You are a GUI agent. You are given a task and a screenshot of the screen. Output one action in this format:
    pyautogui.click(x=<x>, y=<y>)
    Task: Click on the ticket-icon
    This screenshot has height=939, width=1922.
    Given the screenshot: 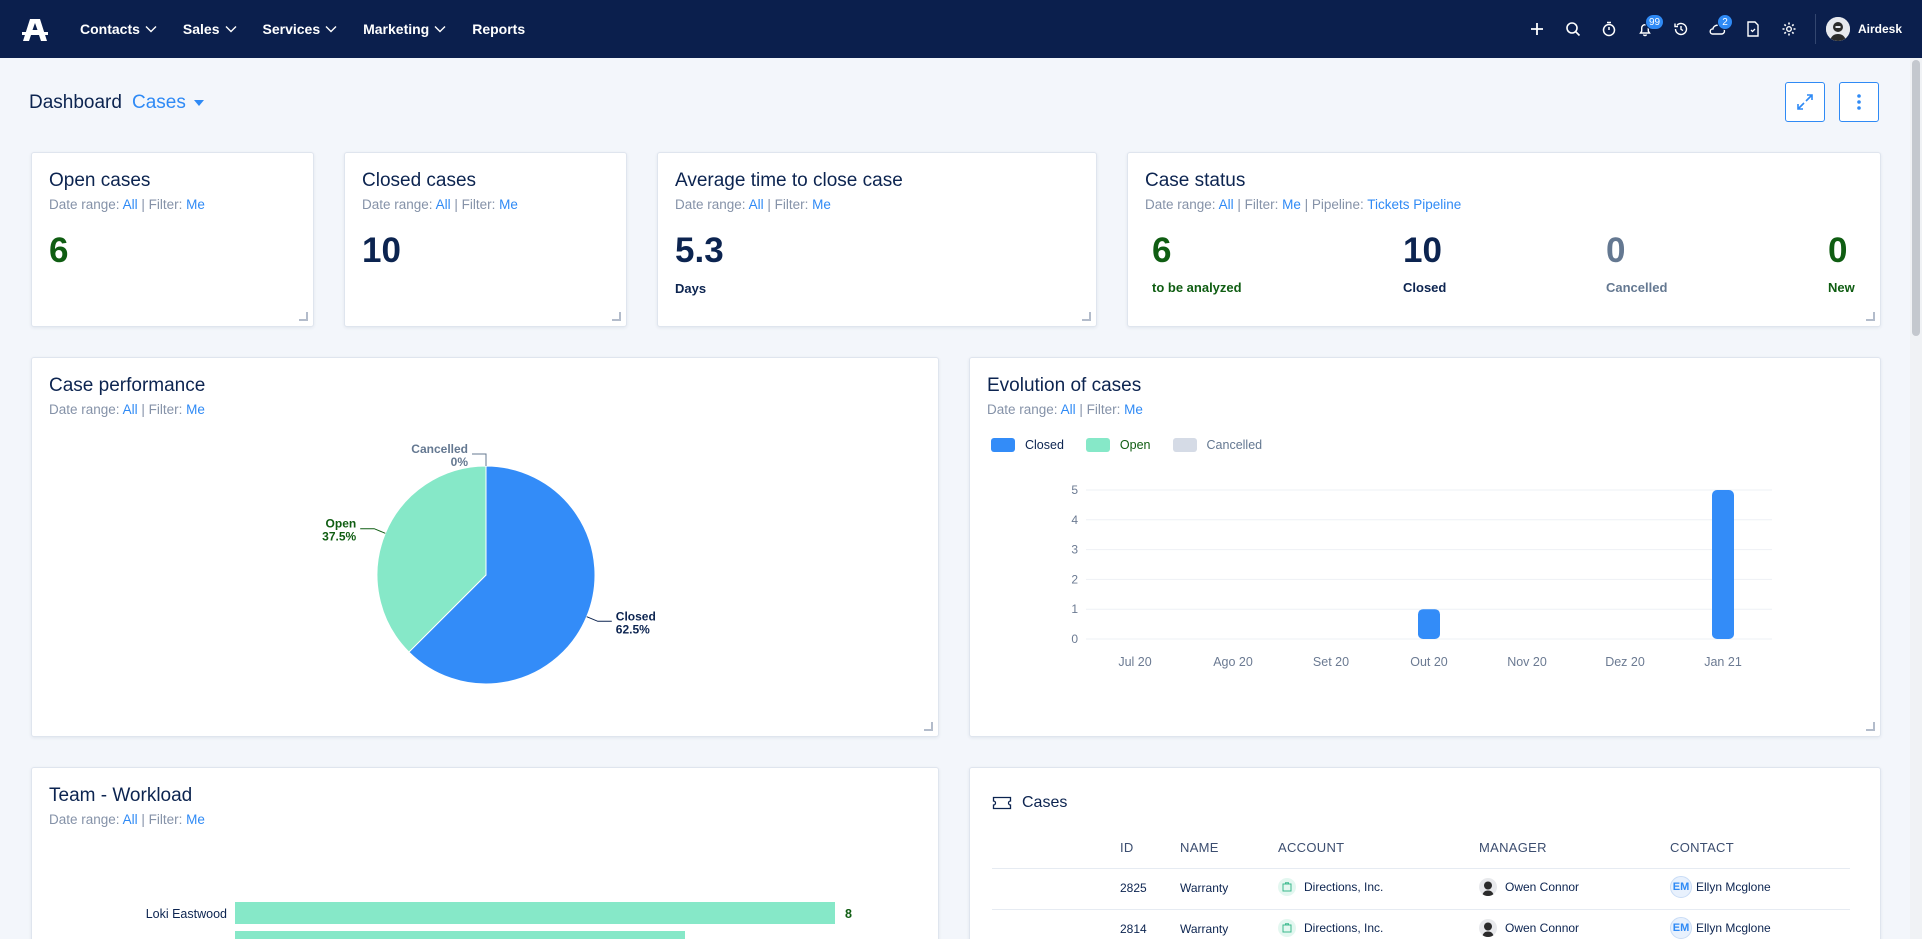 What is the action you would take?
    pyautogui.click(x=1002, y=803)
    